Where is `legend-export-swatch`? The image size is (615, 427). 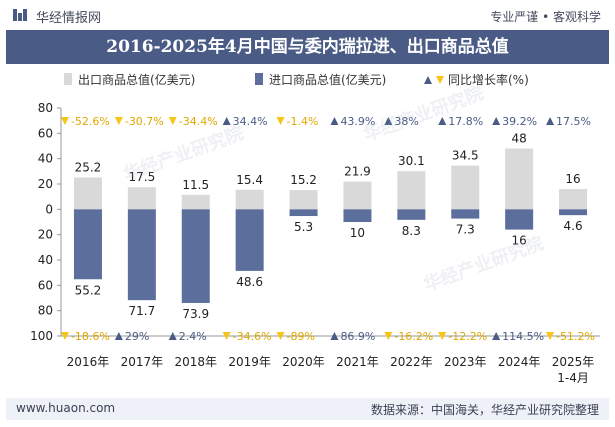 legend-export-swatch is located at coordinates (68, 79).